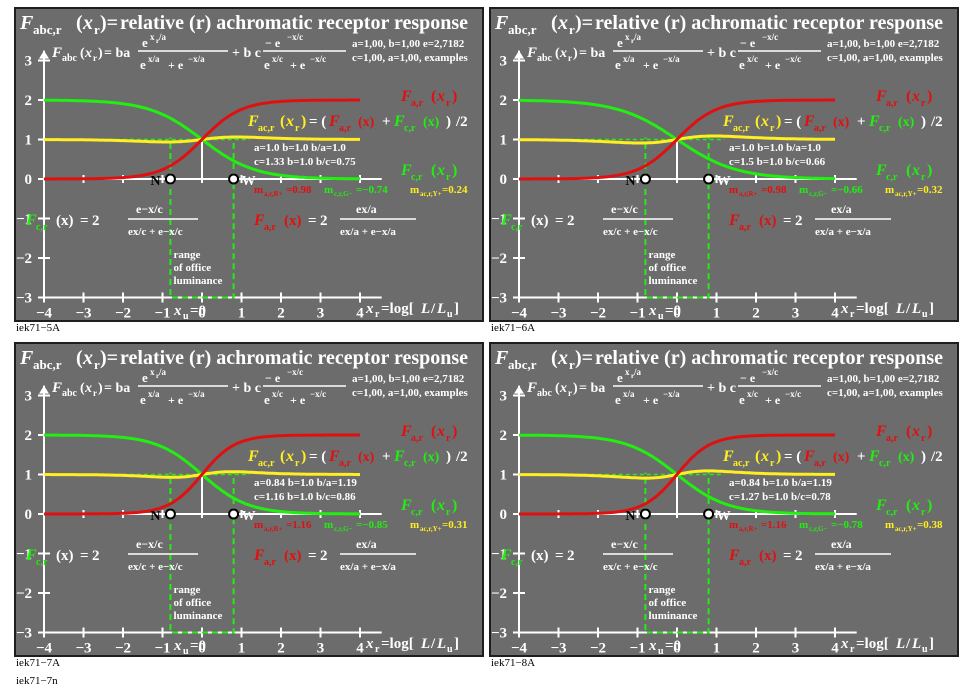 This screenshot has height=689, width=975. I want to click on xaxis-log: =log[, so click(872, 309).